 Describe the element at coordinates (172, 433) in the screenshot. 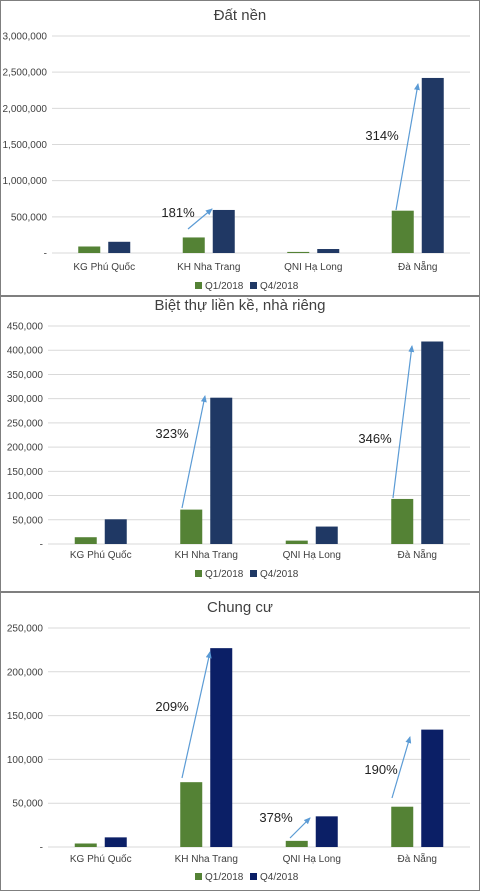

I see `growth-label: 323%` at that location.